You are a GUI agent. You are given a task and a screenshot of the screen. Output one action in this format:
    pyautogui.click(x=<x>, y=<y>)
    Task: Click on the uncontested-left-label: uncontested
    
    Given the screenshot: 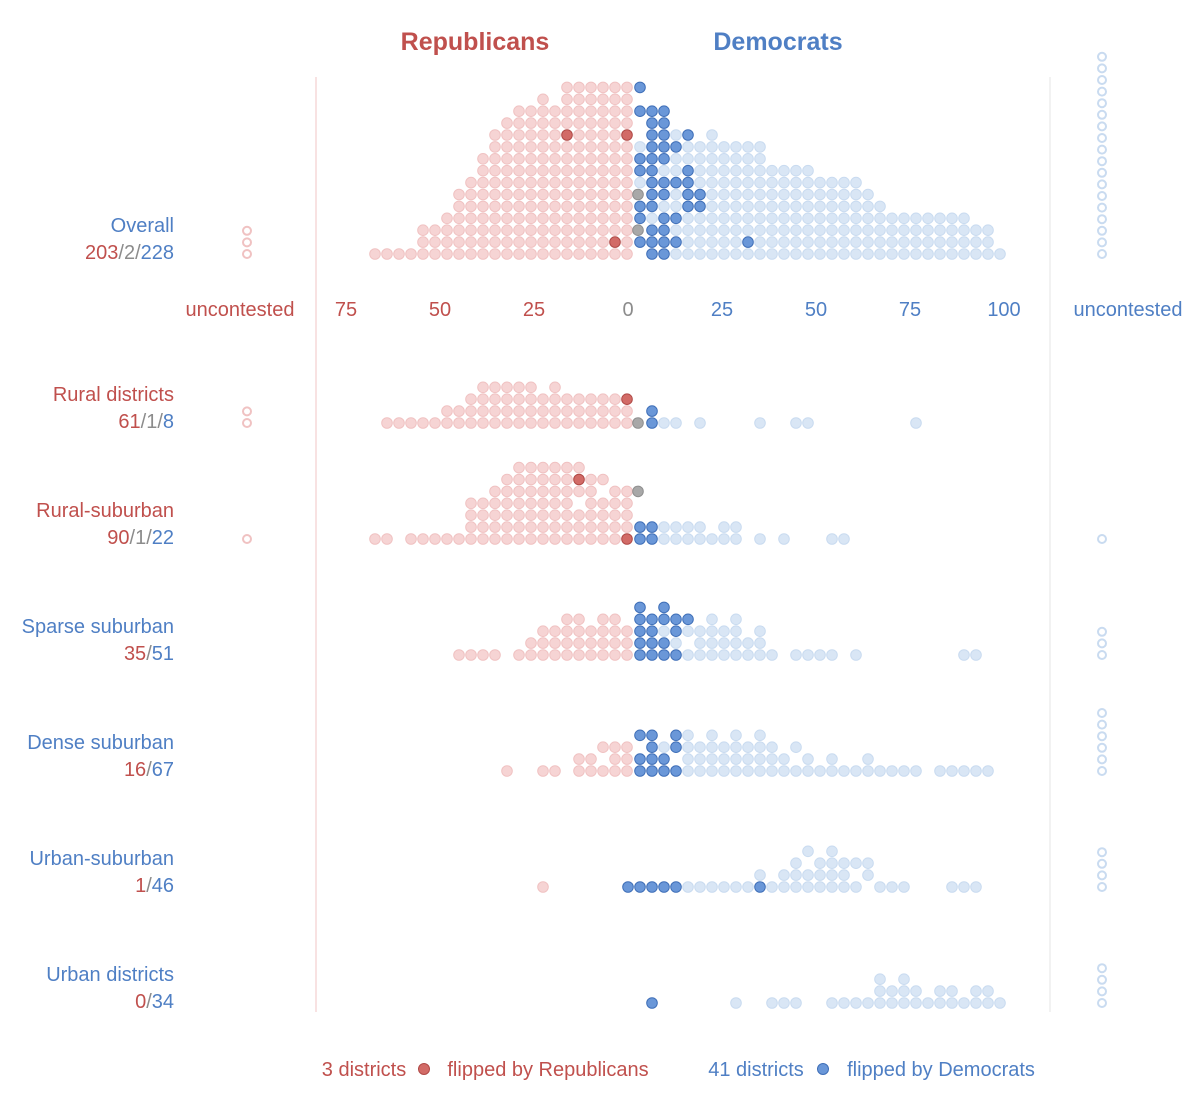 What is the action you would take?
    pyautogui.click(x=240, y=310)
    